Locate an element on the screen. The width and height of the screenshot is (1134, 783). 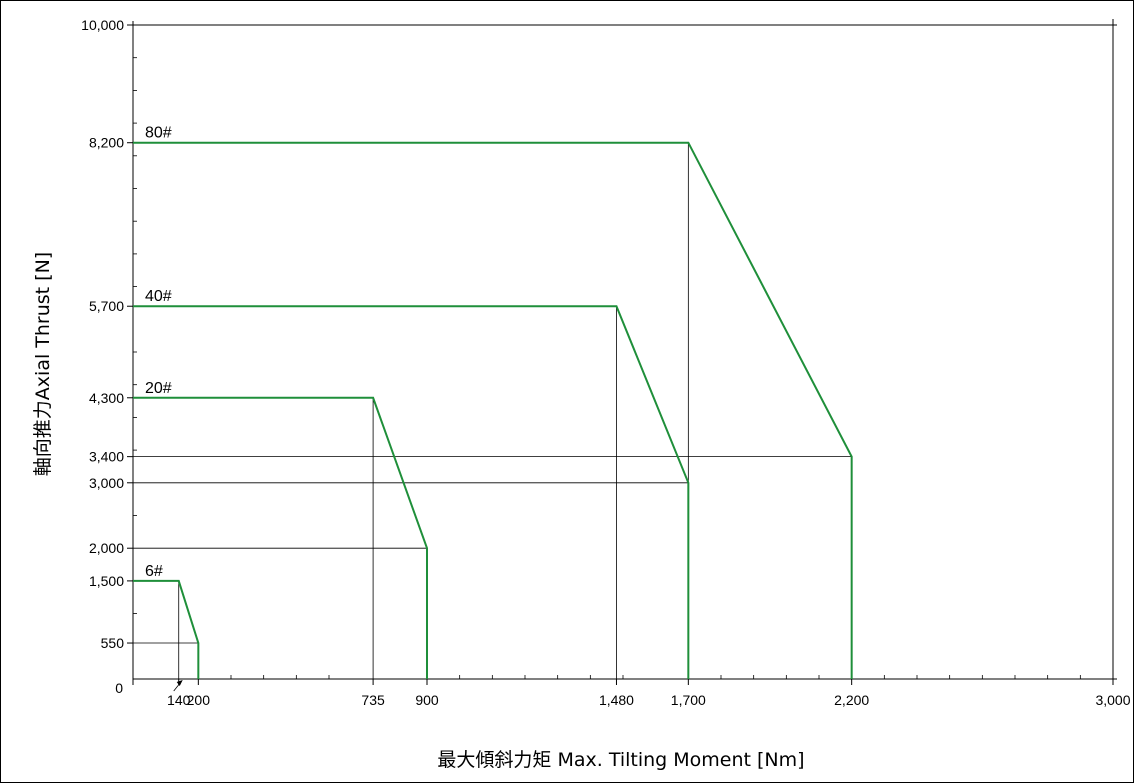
y-tick-label-6: 5,700 is located at coordinates (106, 306).